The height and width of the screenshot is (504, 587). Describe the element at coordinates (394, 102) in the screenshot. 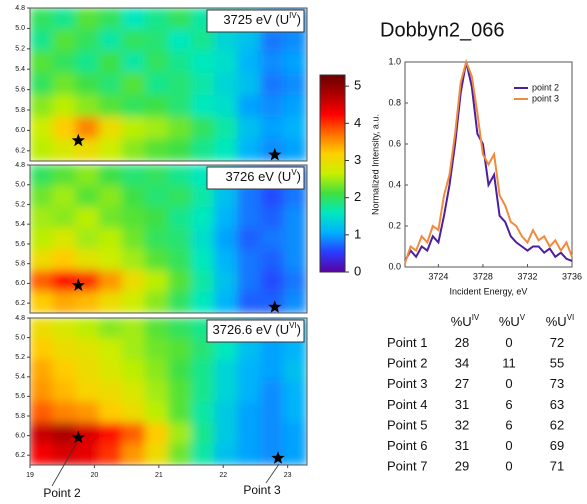

I see `y-tick-label: 0.8` at that location.